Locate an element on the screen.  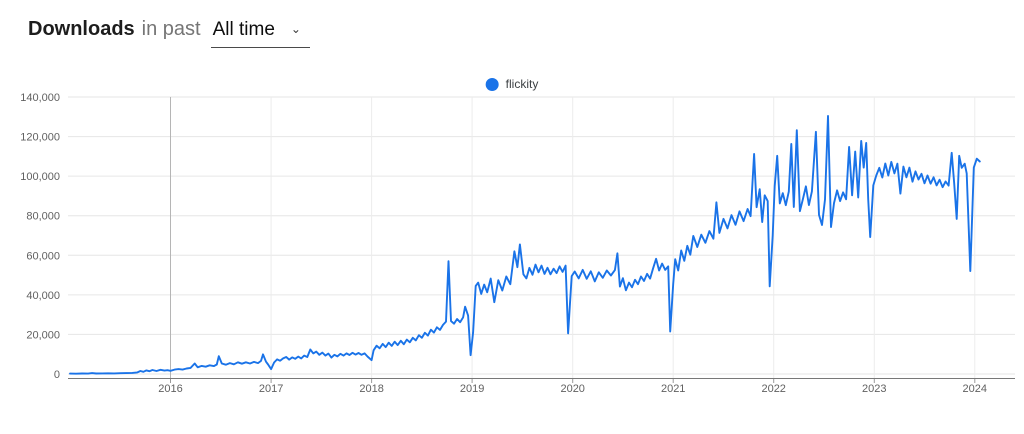
chart-legend: flickity is located at coordinates (512, 84).